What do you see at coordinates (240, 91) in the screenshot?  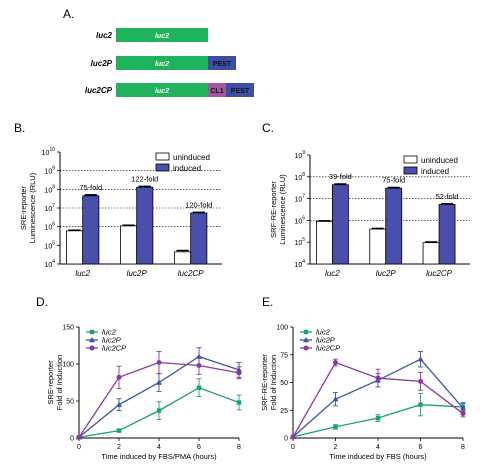 I see `pest-segment-label: PEST` at bounding box center [240, 91].